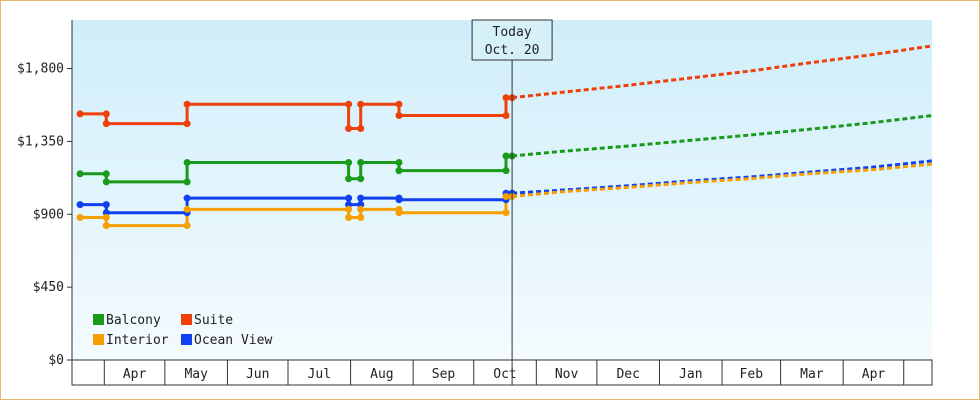  I want to click on today-date: Oct. 20, so click(512, 50).